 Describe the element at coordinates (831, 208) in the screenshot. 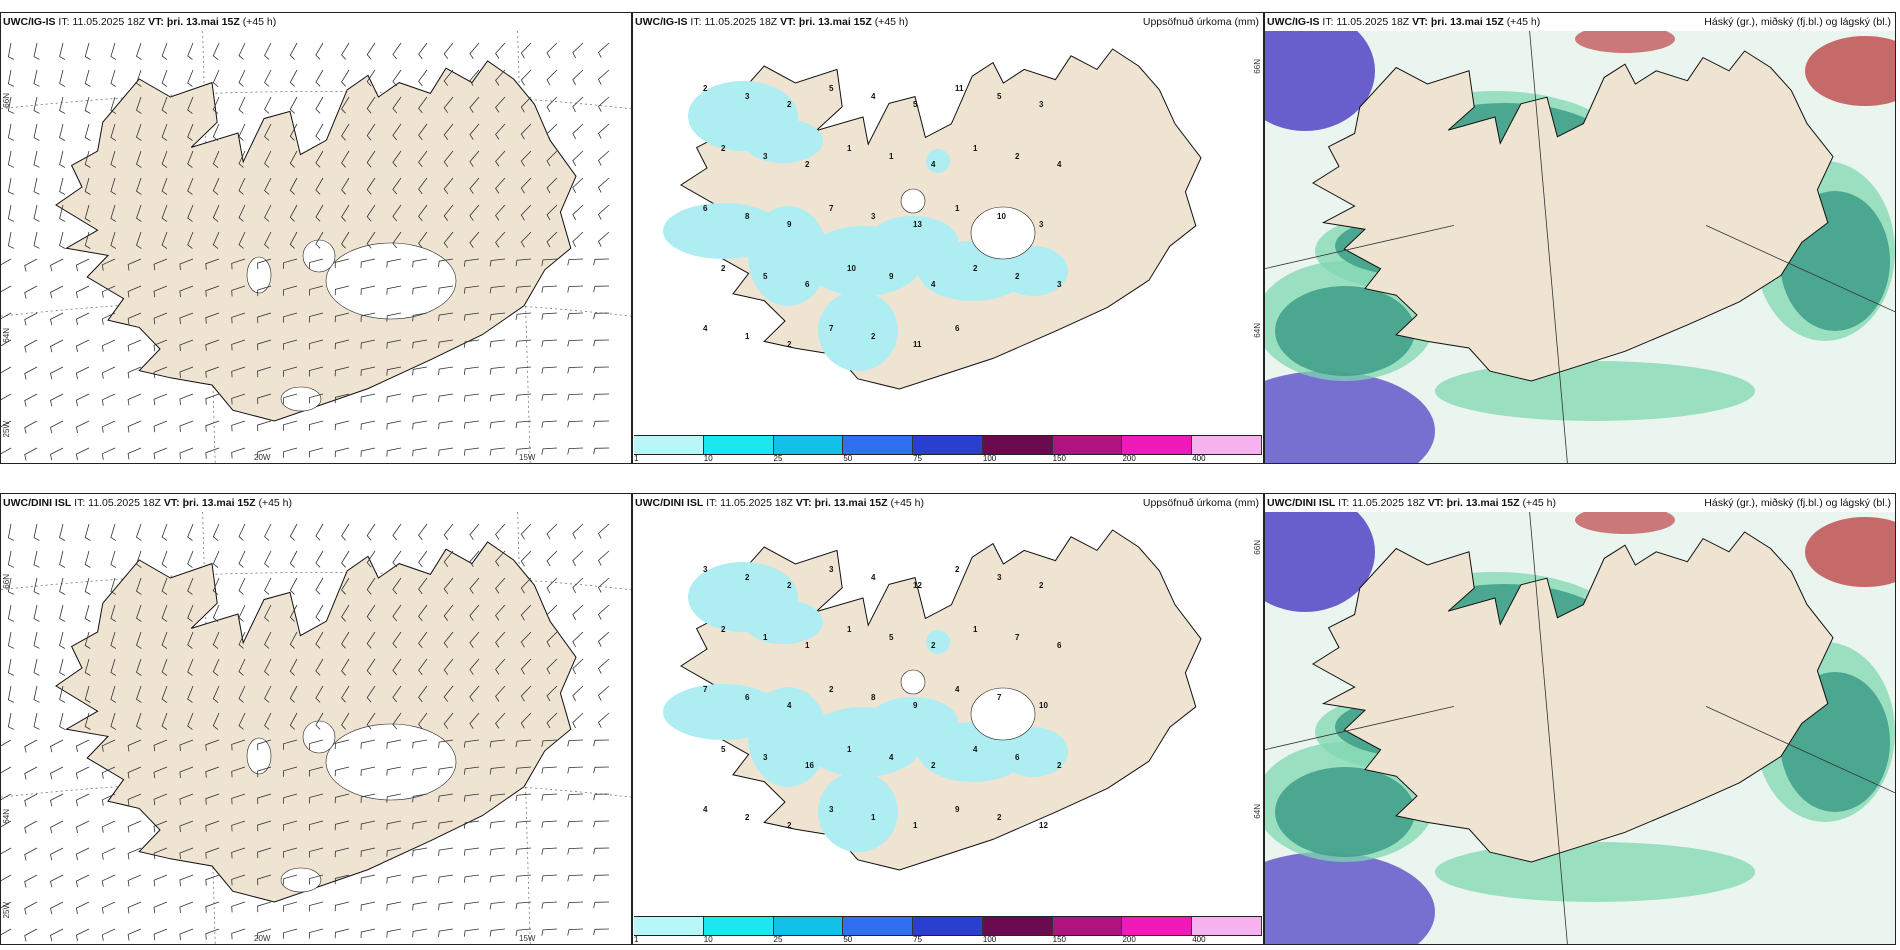

I see `precip-value-label: 7` at that location.